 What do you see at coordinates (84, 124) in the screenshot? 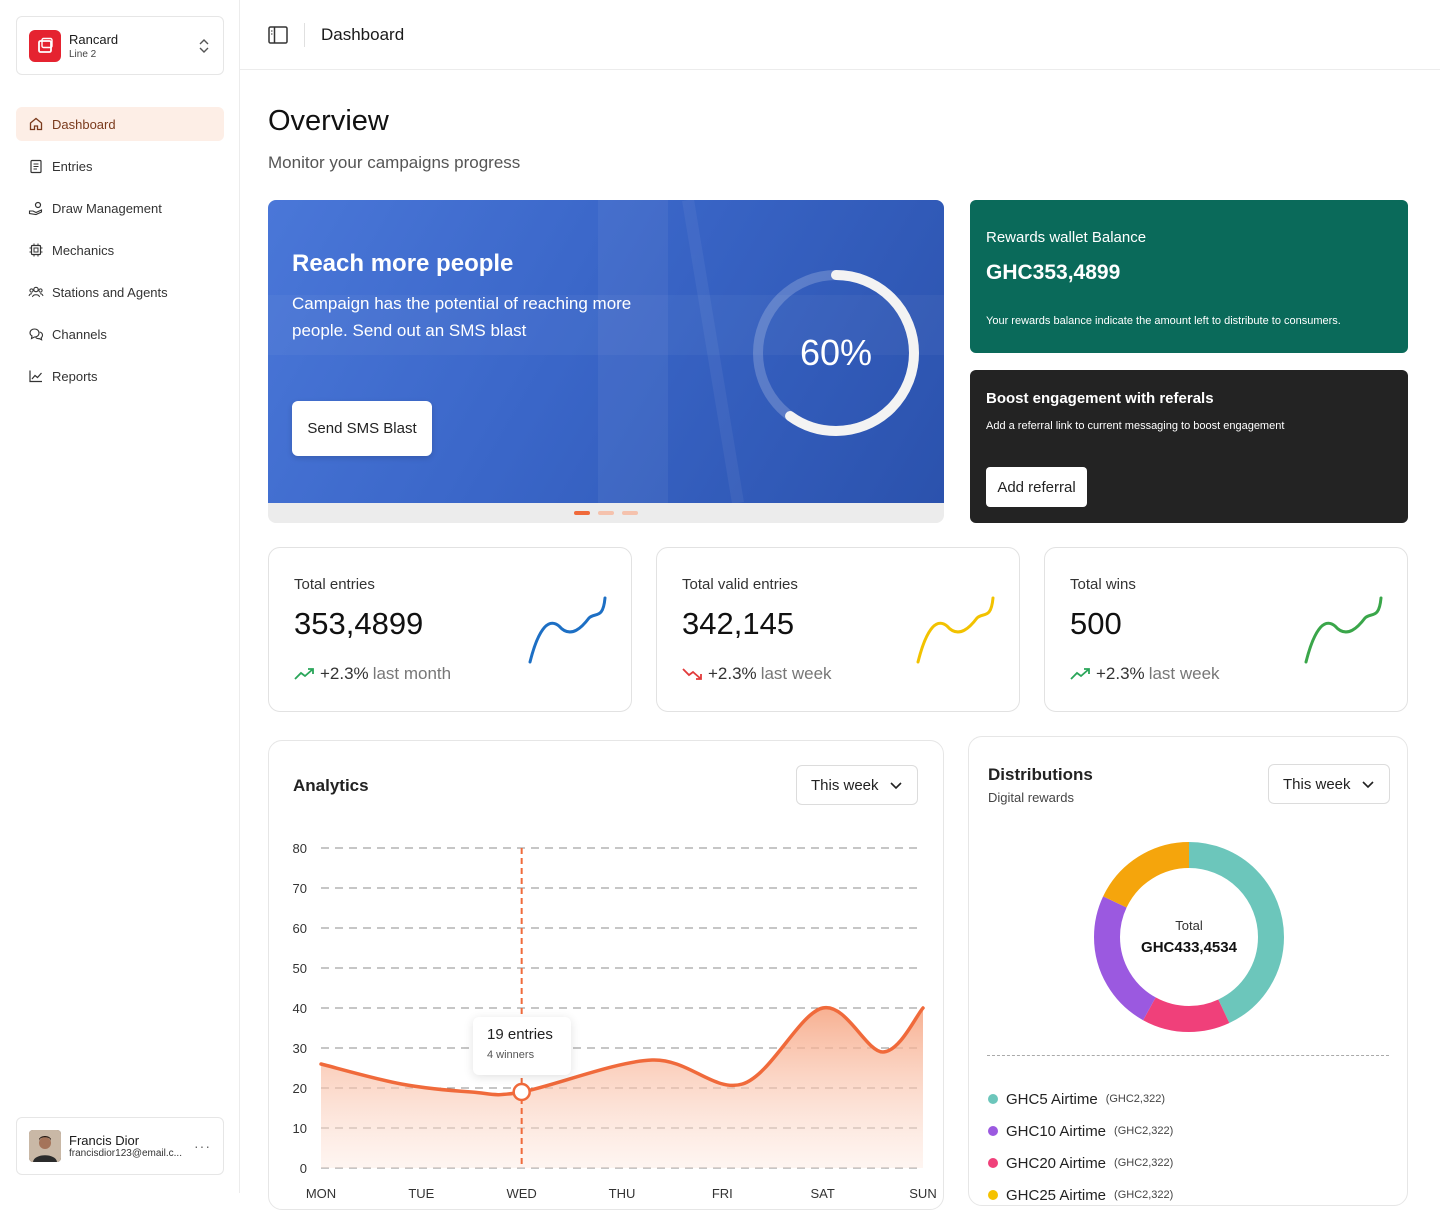
I see `sidebar-item-label: Dashboard` at bounding box center [84, 124].